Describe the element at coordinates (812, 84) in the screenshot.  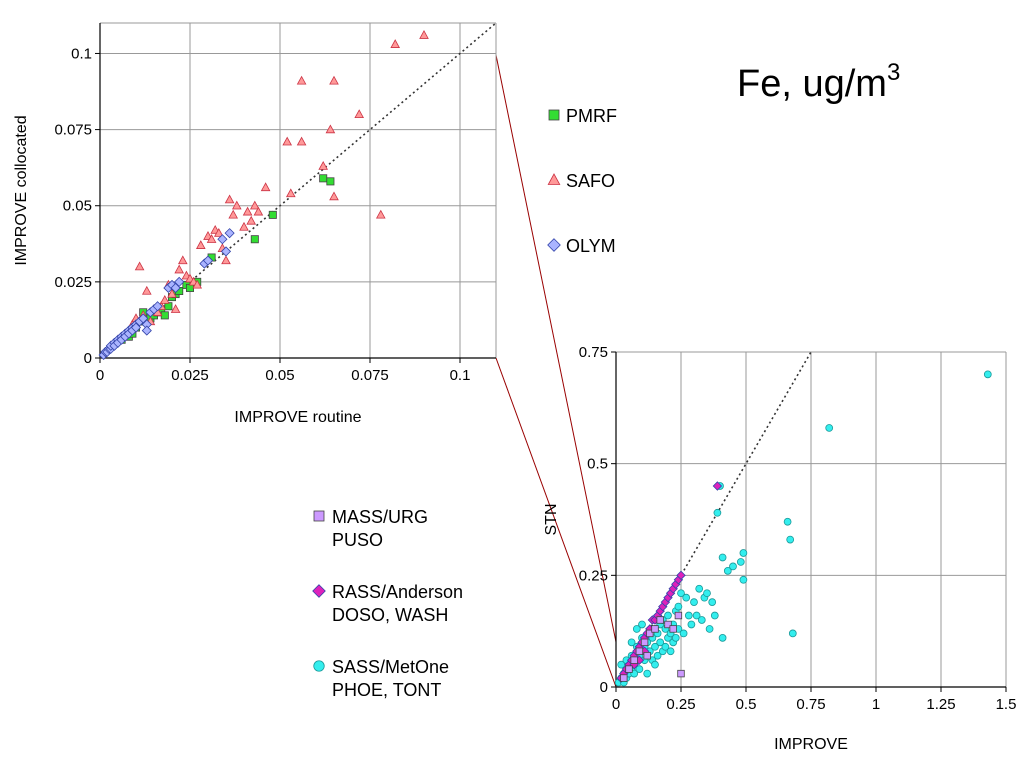
I see `title-main: Fe, ug/m` at that location.